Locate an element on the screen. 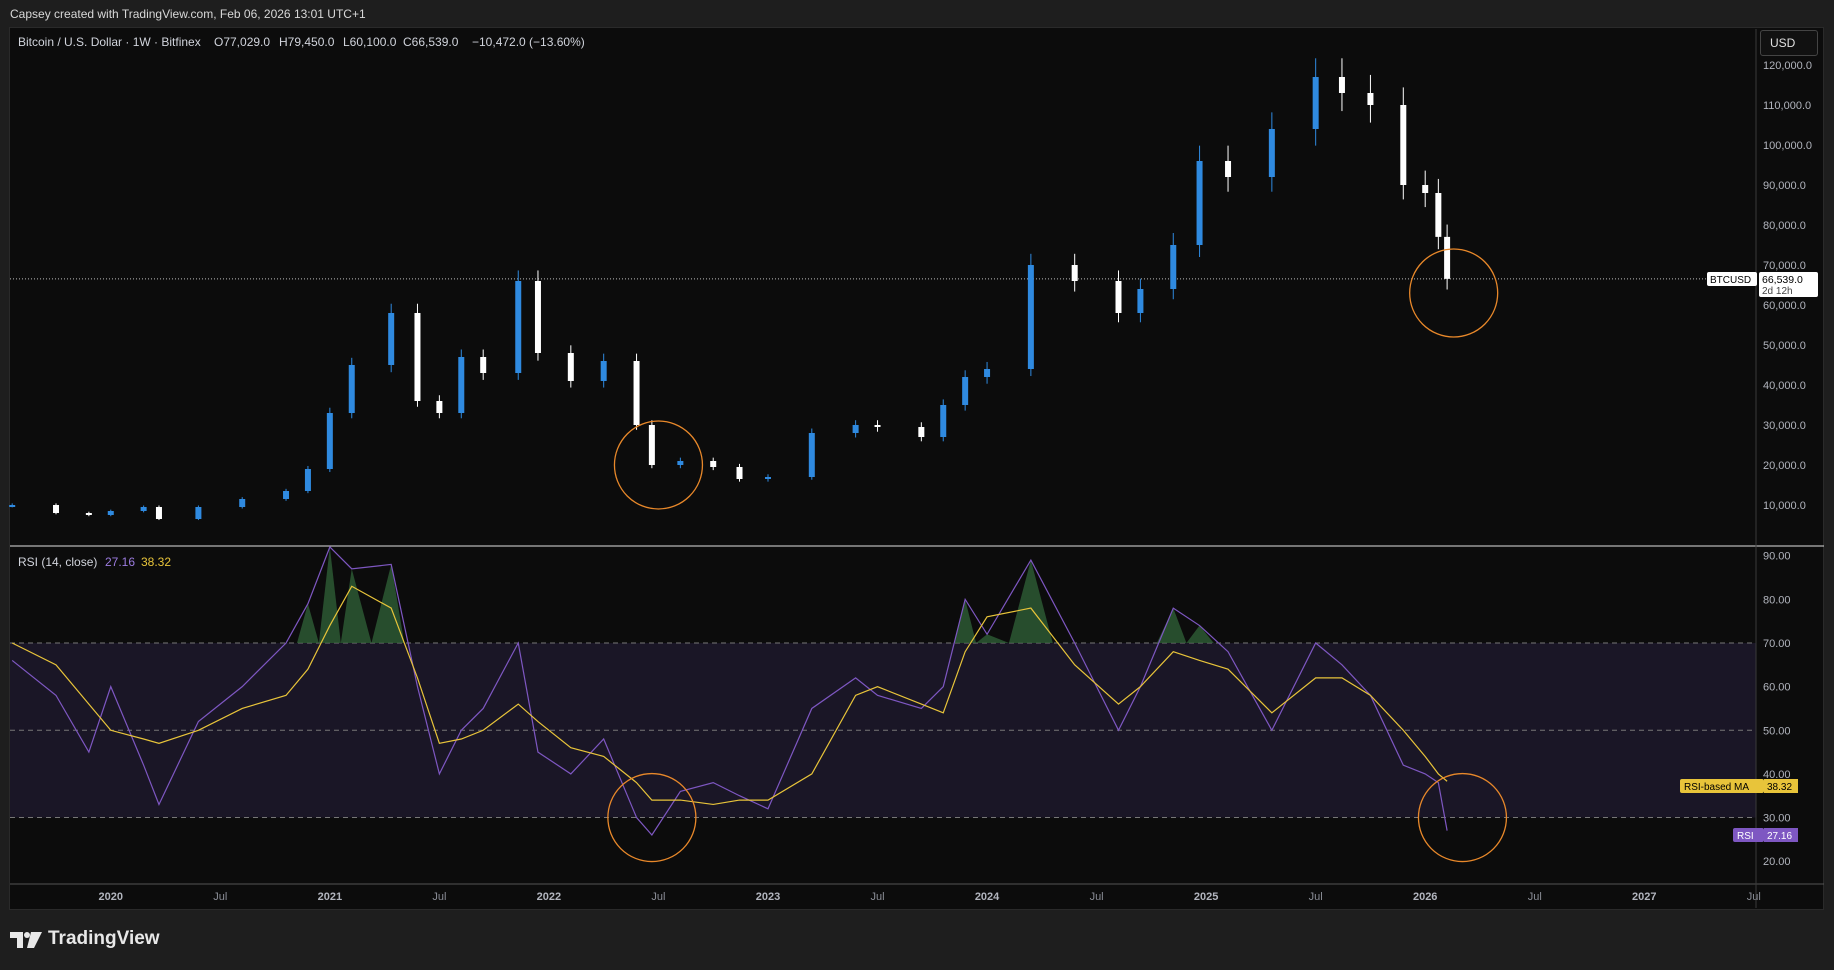 This screenshot has height=970, width=1834. rsi-value-tag: 27.16 is located at coordinates (1779, 836).